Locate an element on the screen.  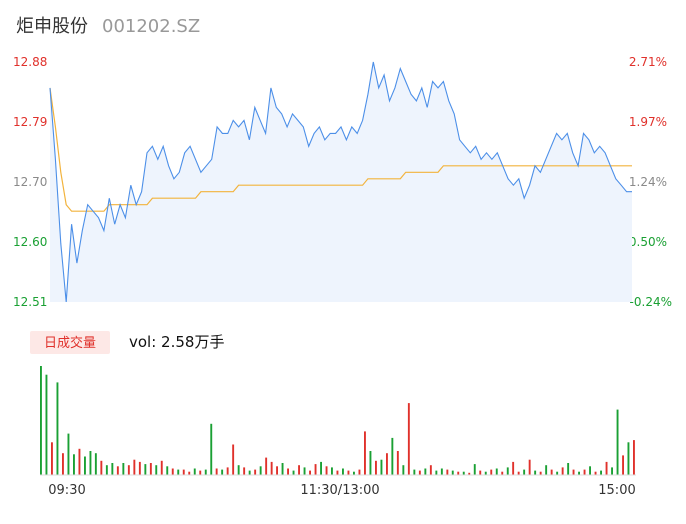
y-left-tick: 12.88 is located at coordinates (30, 62).